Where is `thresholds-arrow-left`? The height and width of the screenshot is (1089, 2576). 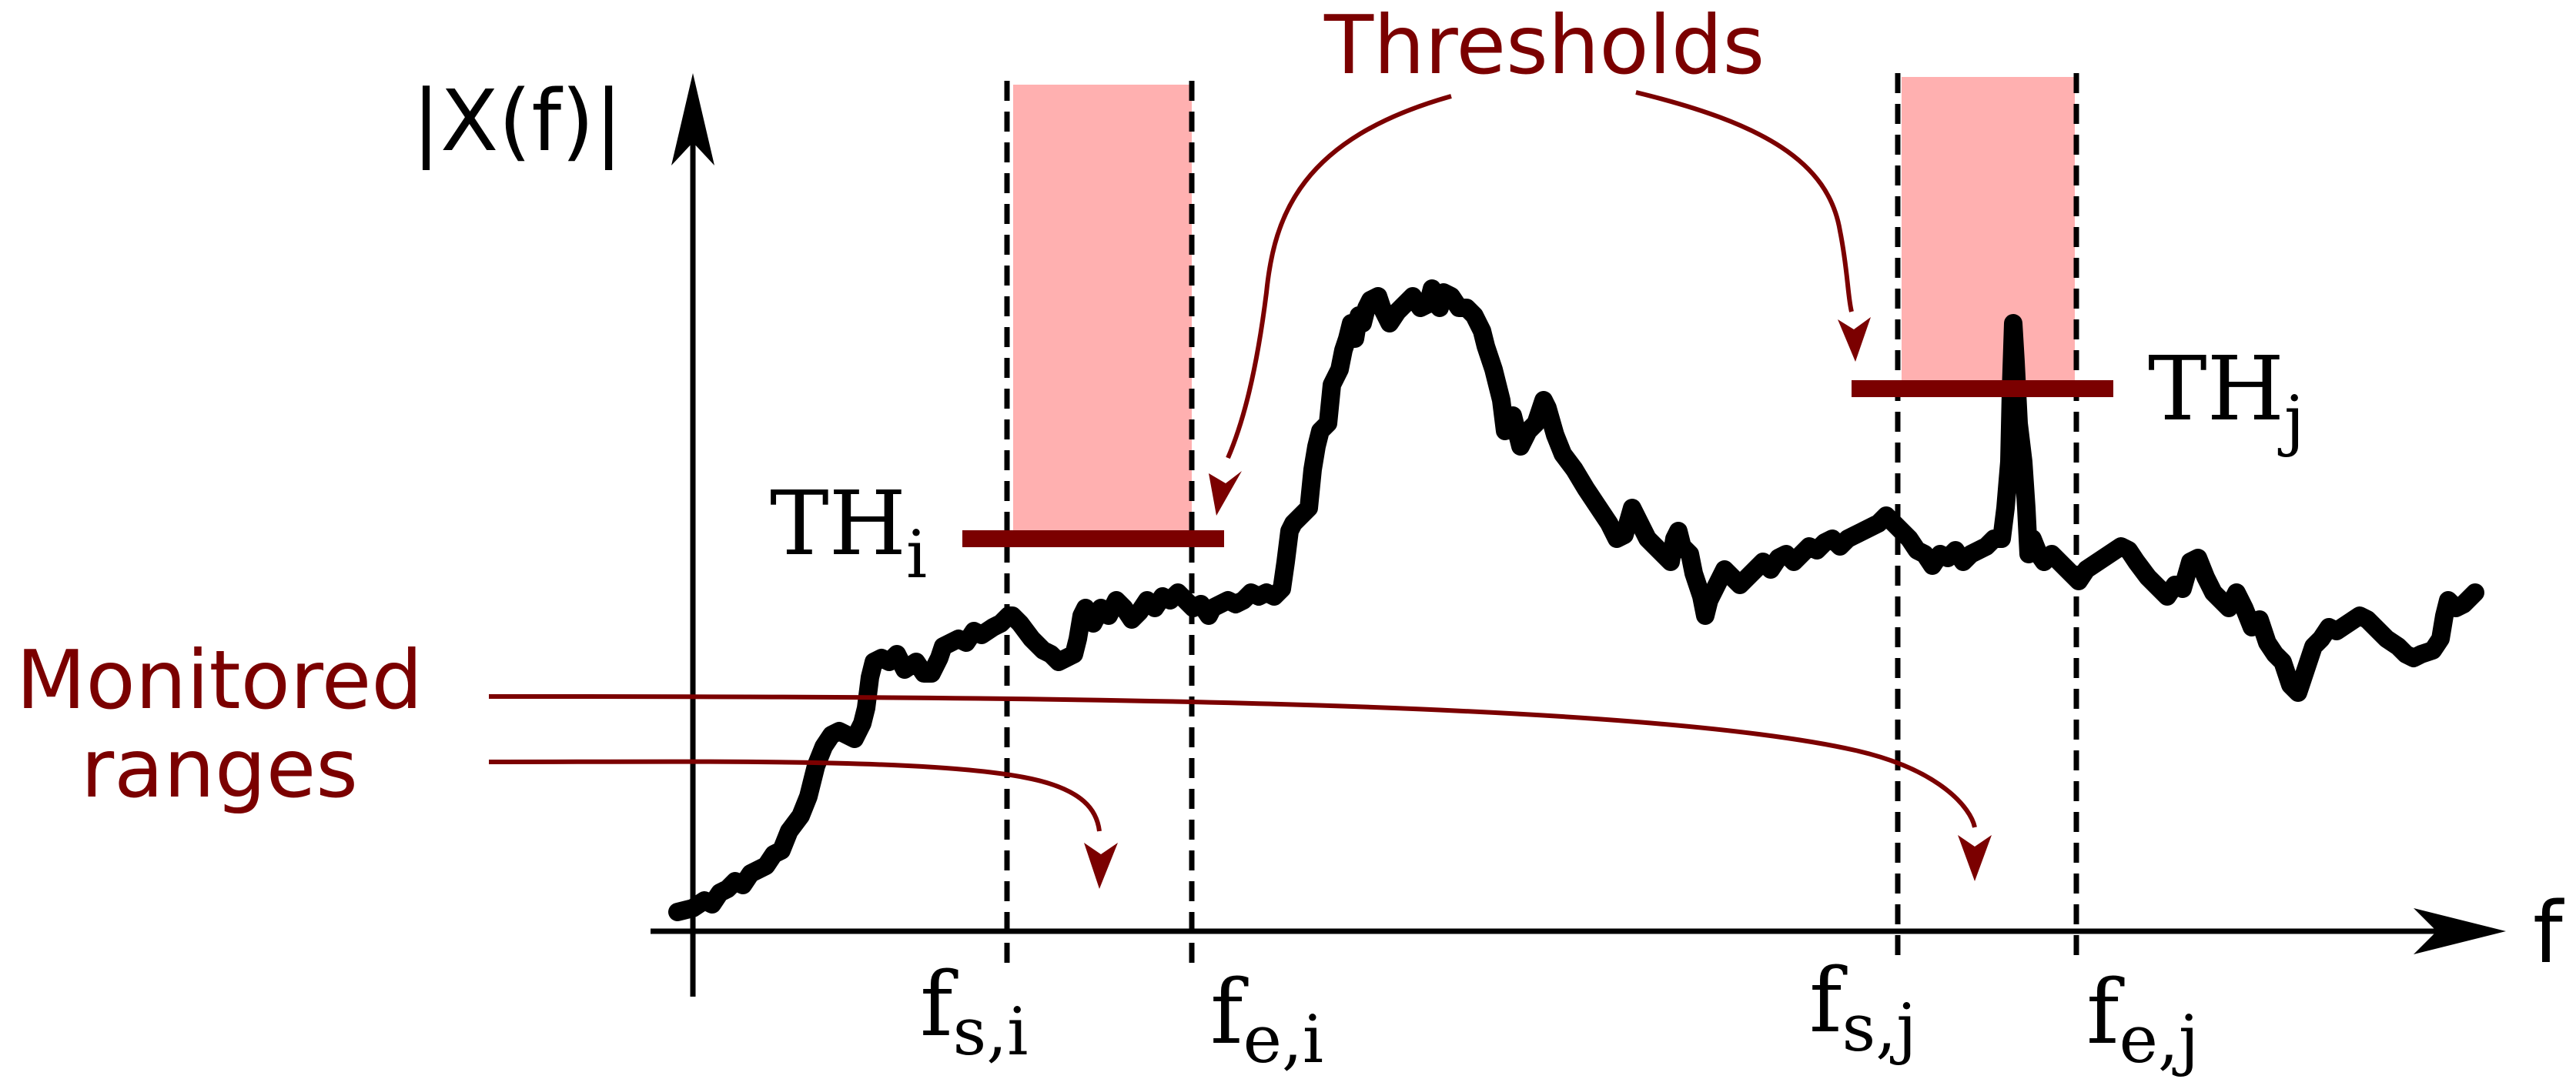 thresholds-arrow-left is located at coordinates (1331, 305).